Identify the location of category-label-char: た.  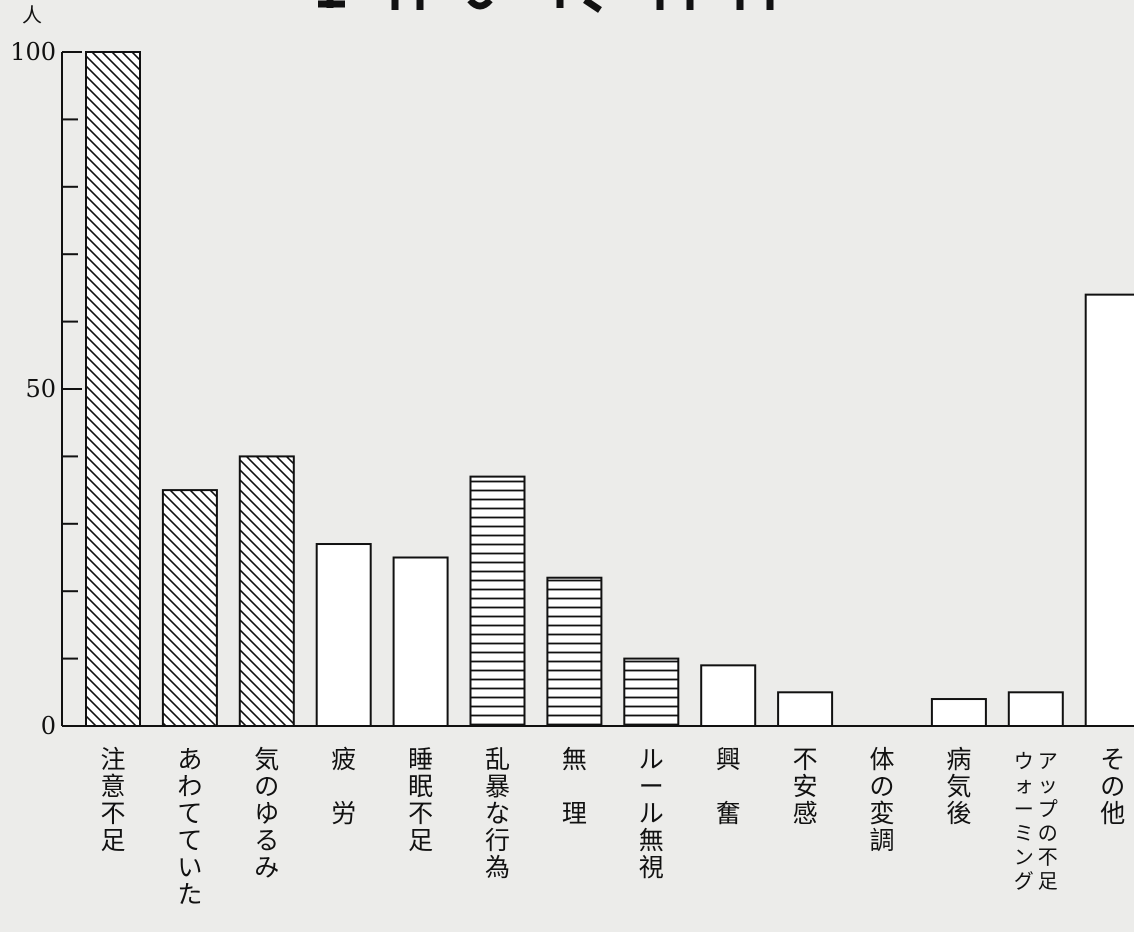
(189, 894).